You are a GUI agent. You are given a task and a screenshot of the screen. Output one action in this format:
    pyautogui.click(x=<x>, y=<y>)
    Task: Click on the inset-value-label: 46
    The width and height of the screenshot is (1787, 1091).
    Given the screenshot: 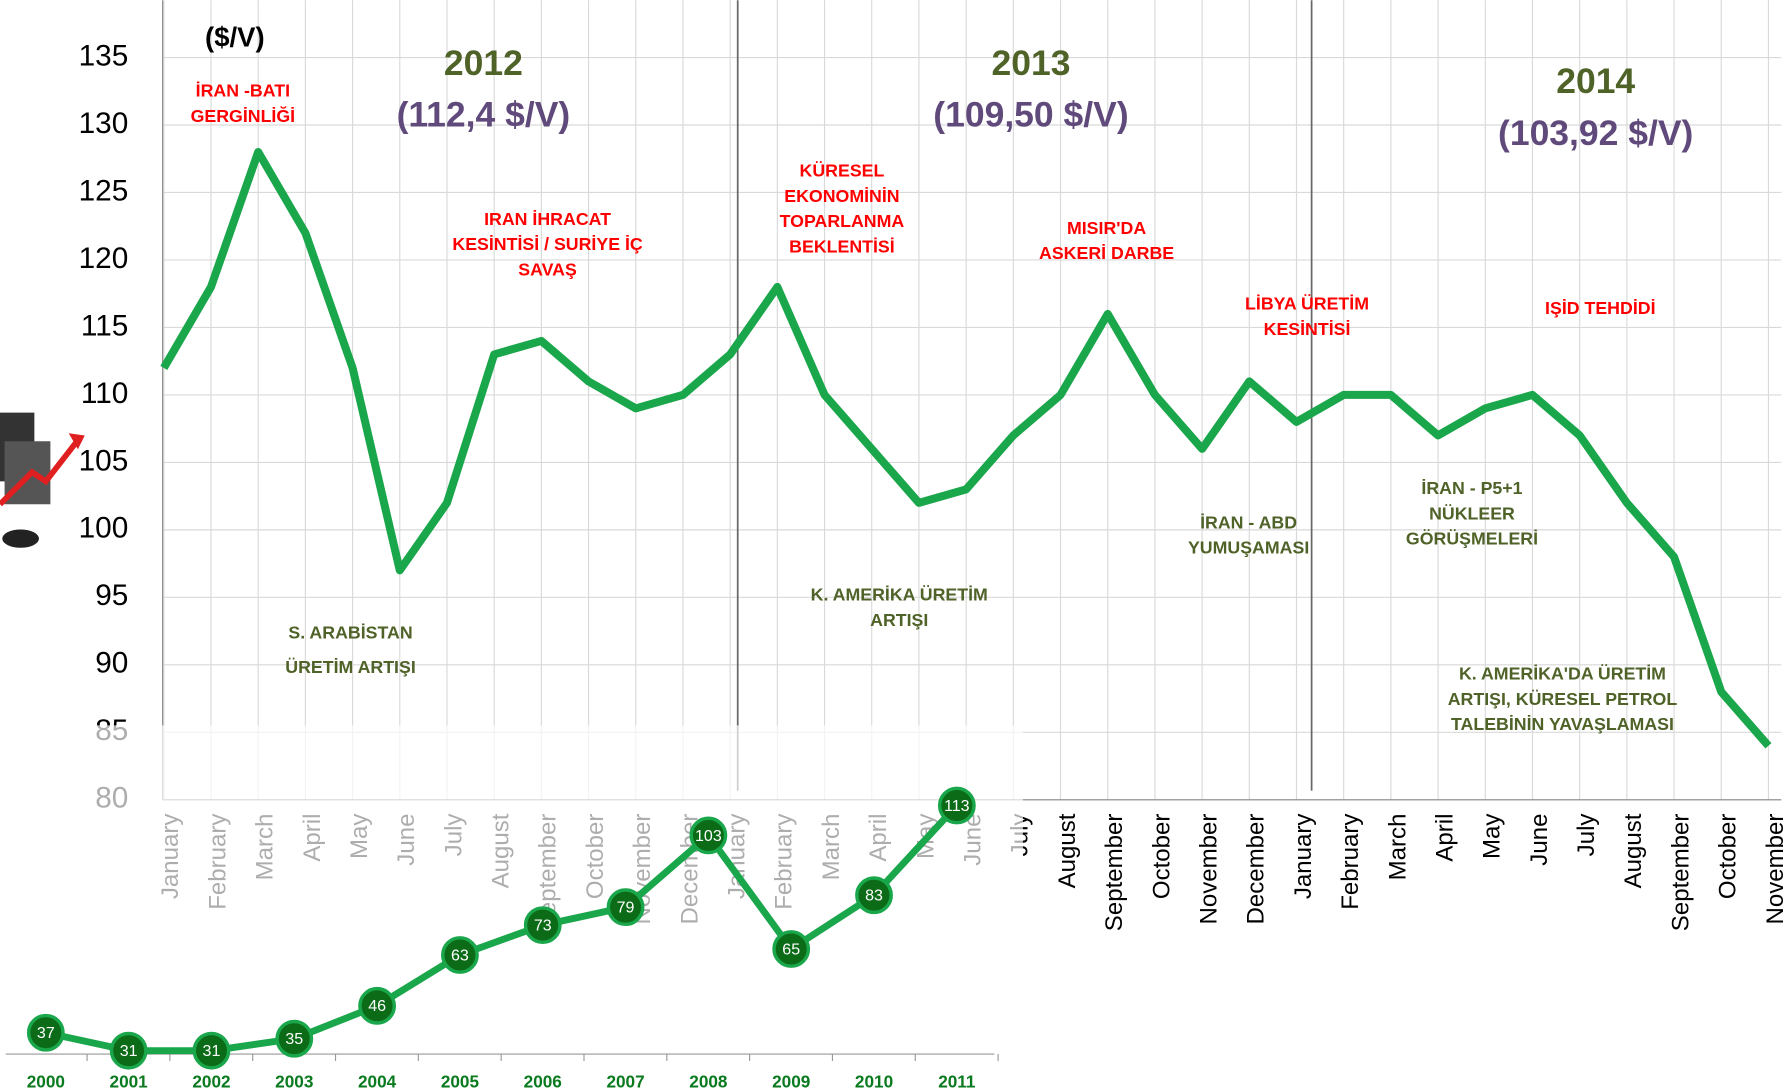 What is the action you would take?
    pyautogui.click(x=377, y=1006)
    